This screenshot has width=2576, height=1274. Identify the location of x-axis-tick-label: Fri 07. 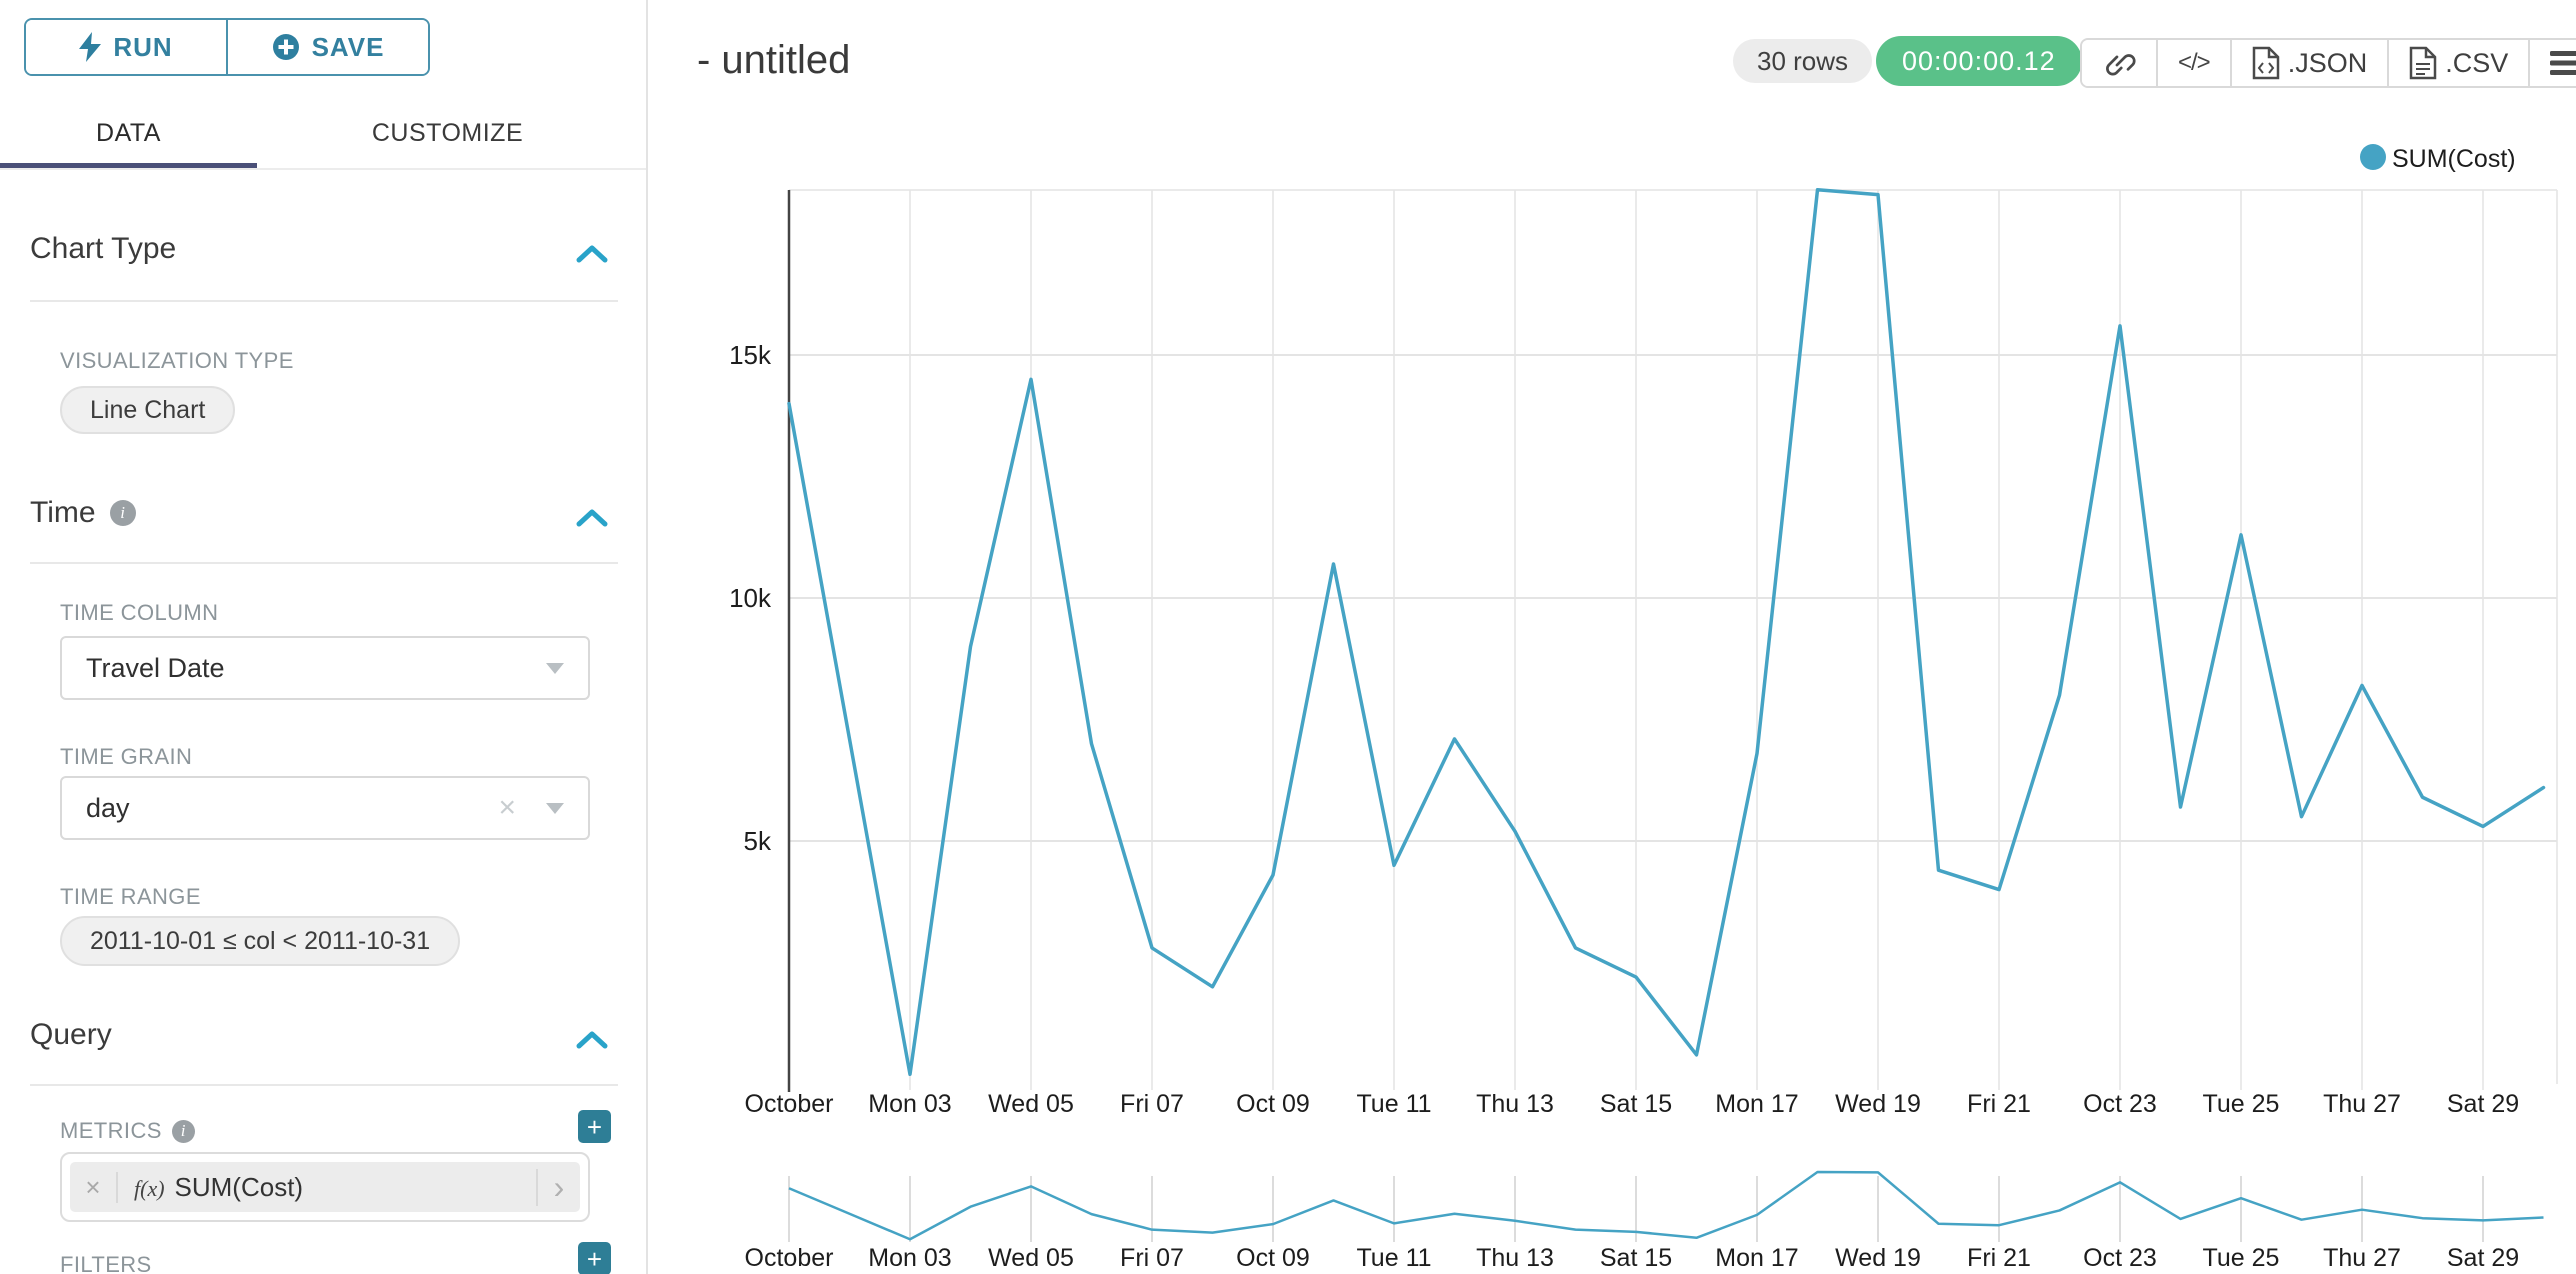
(1152, 1104).